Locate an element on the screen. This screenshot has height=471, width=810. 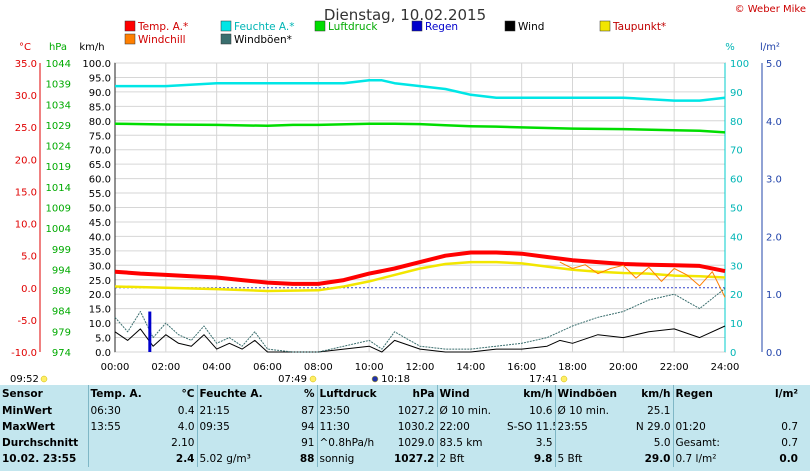
marker-moonrise-label: 10:18 is located at coordinates (395, 379).